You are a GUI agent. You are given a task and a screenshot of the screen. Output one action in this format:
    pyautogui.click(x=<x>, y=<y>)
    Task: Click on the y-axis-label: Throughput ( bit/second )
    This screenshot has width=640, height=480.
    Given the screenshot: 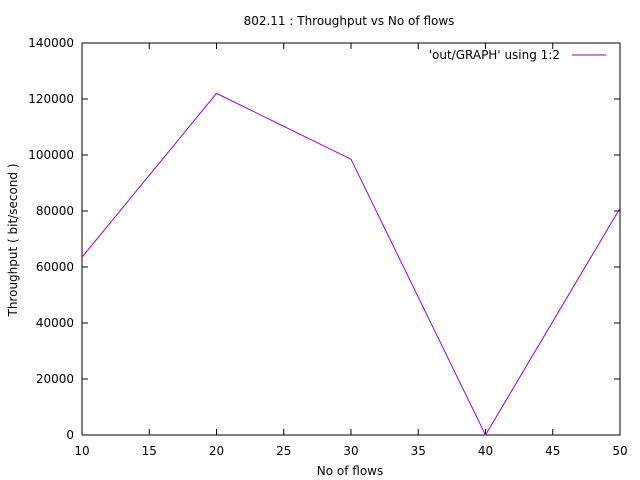 What is the action you would take?
    pyautogui.click(x=13, y=240)
    